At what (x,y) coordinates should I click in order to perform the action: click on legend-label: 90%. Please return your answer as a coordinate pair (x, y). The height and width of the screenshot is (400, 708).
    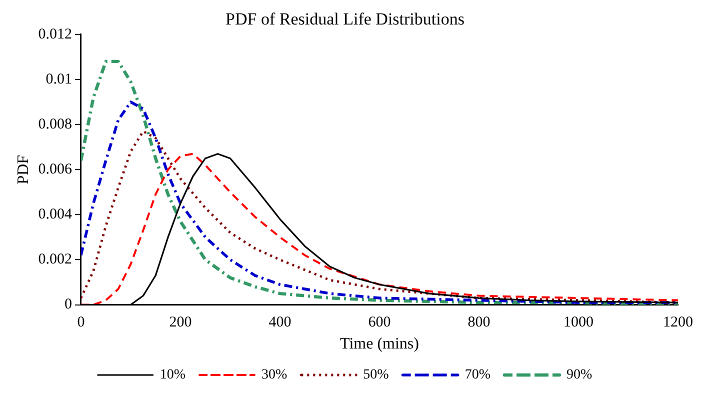
    Looking at the image, I should click on (579, 375).